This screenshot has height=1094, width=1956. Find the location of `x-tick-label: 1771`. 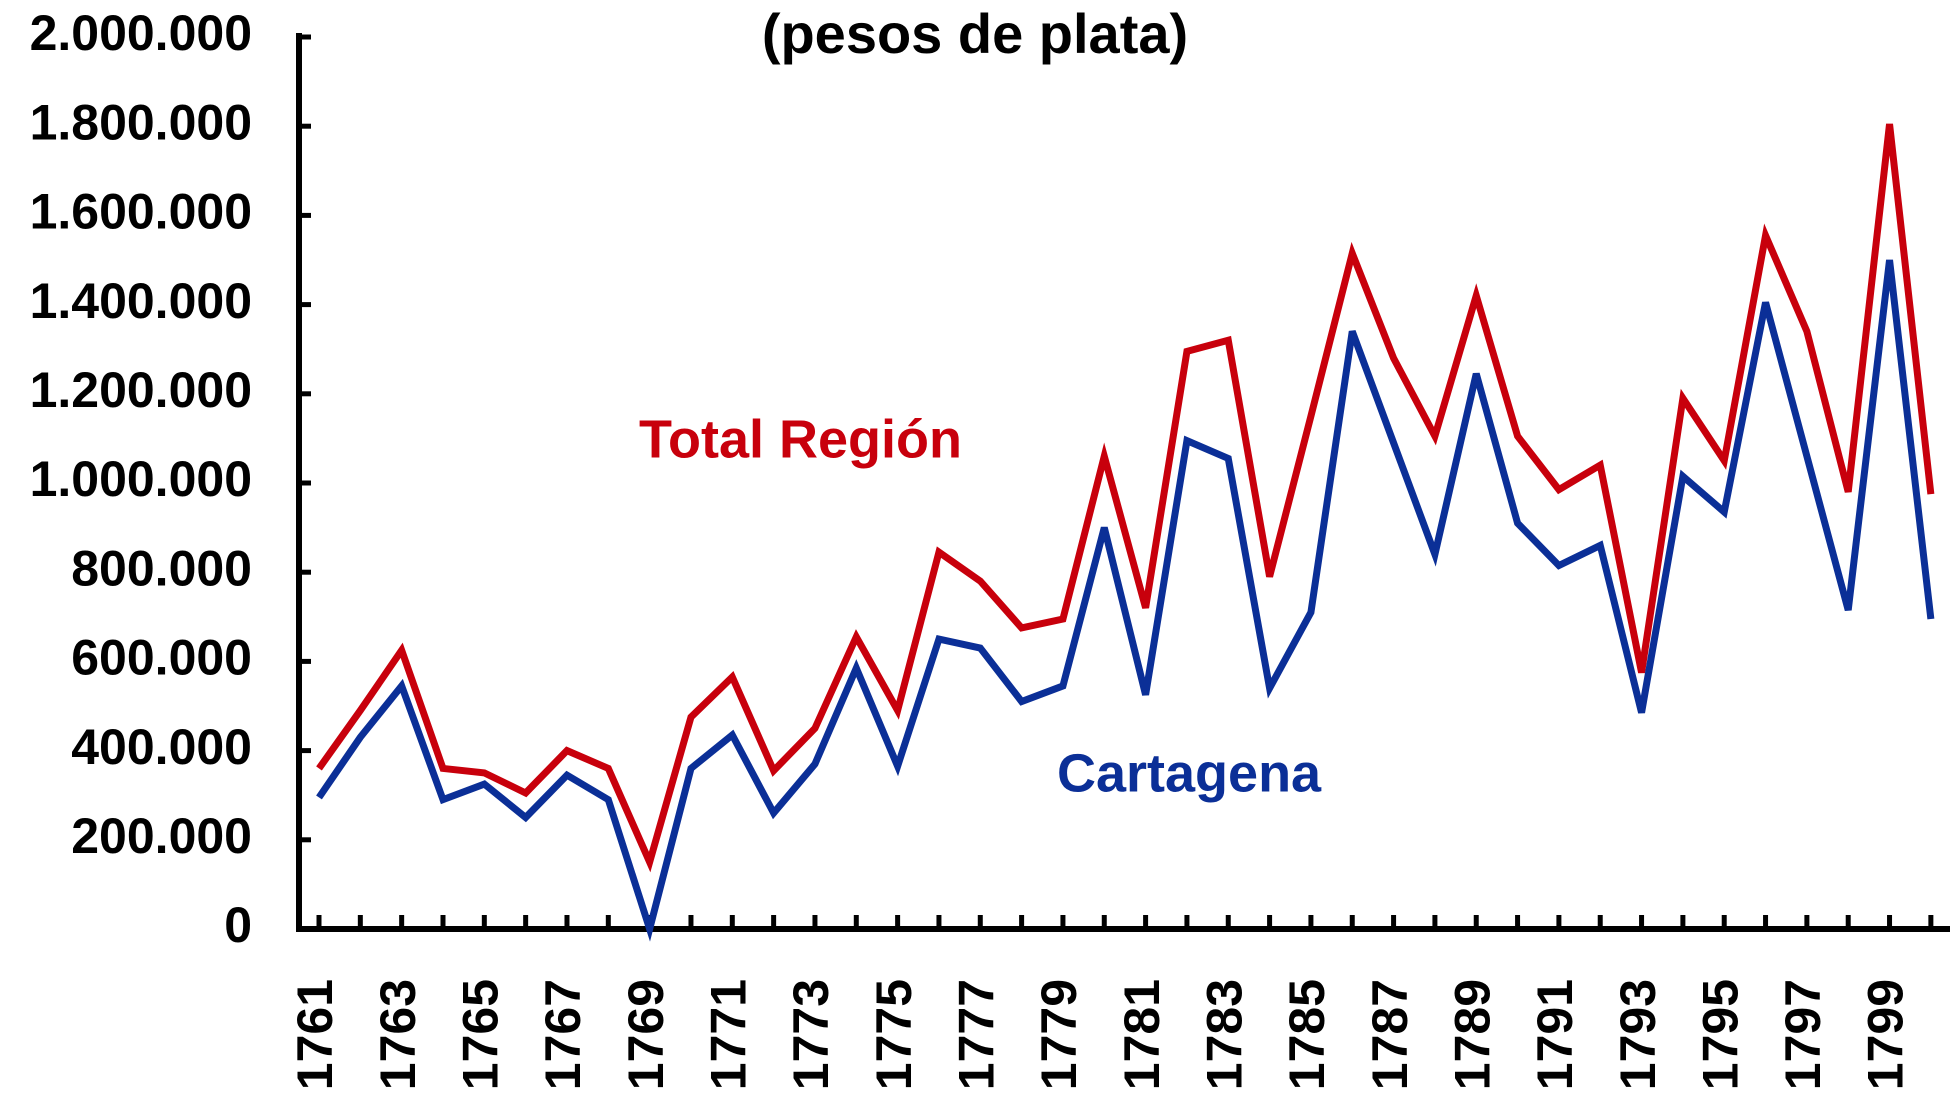

x-tick-label: 1771 is located at coordinates (729, 1034).